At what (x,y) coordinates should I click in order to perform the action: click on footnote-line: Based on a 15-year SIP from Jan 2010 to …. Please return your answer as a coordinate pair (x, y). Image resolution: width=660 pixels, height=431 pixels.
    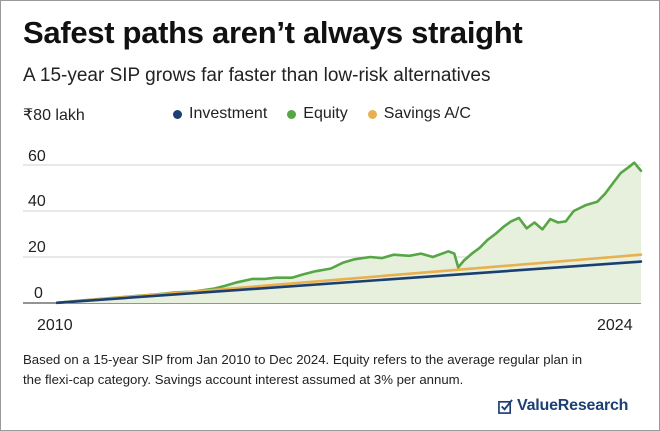
    Looking at the image, I should click on (303, 359).